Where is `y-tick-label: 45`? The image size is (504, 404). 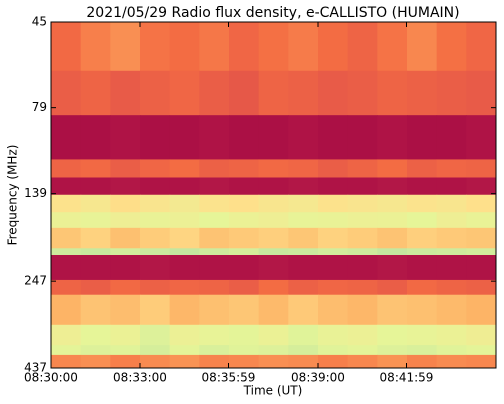 y-tick-label: 45 is located at coordinates (39, 22).